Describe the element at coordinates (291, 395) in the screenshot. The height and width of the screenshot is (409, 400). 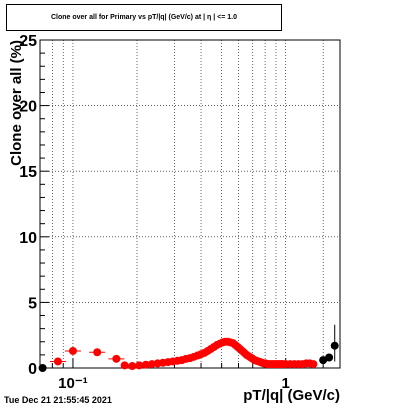
I see `x-axis-label: pT/|q| (GeV/c)` at that location.